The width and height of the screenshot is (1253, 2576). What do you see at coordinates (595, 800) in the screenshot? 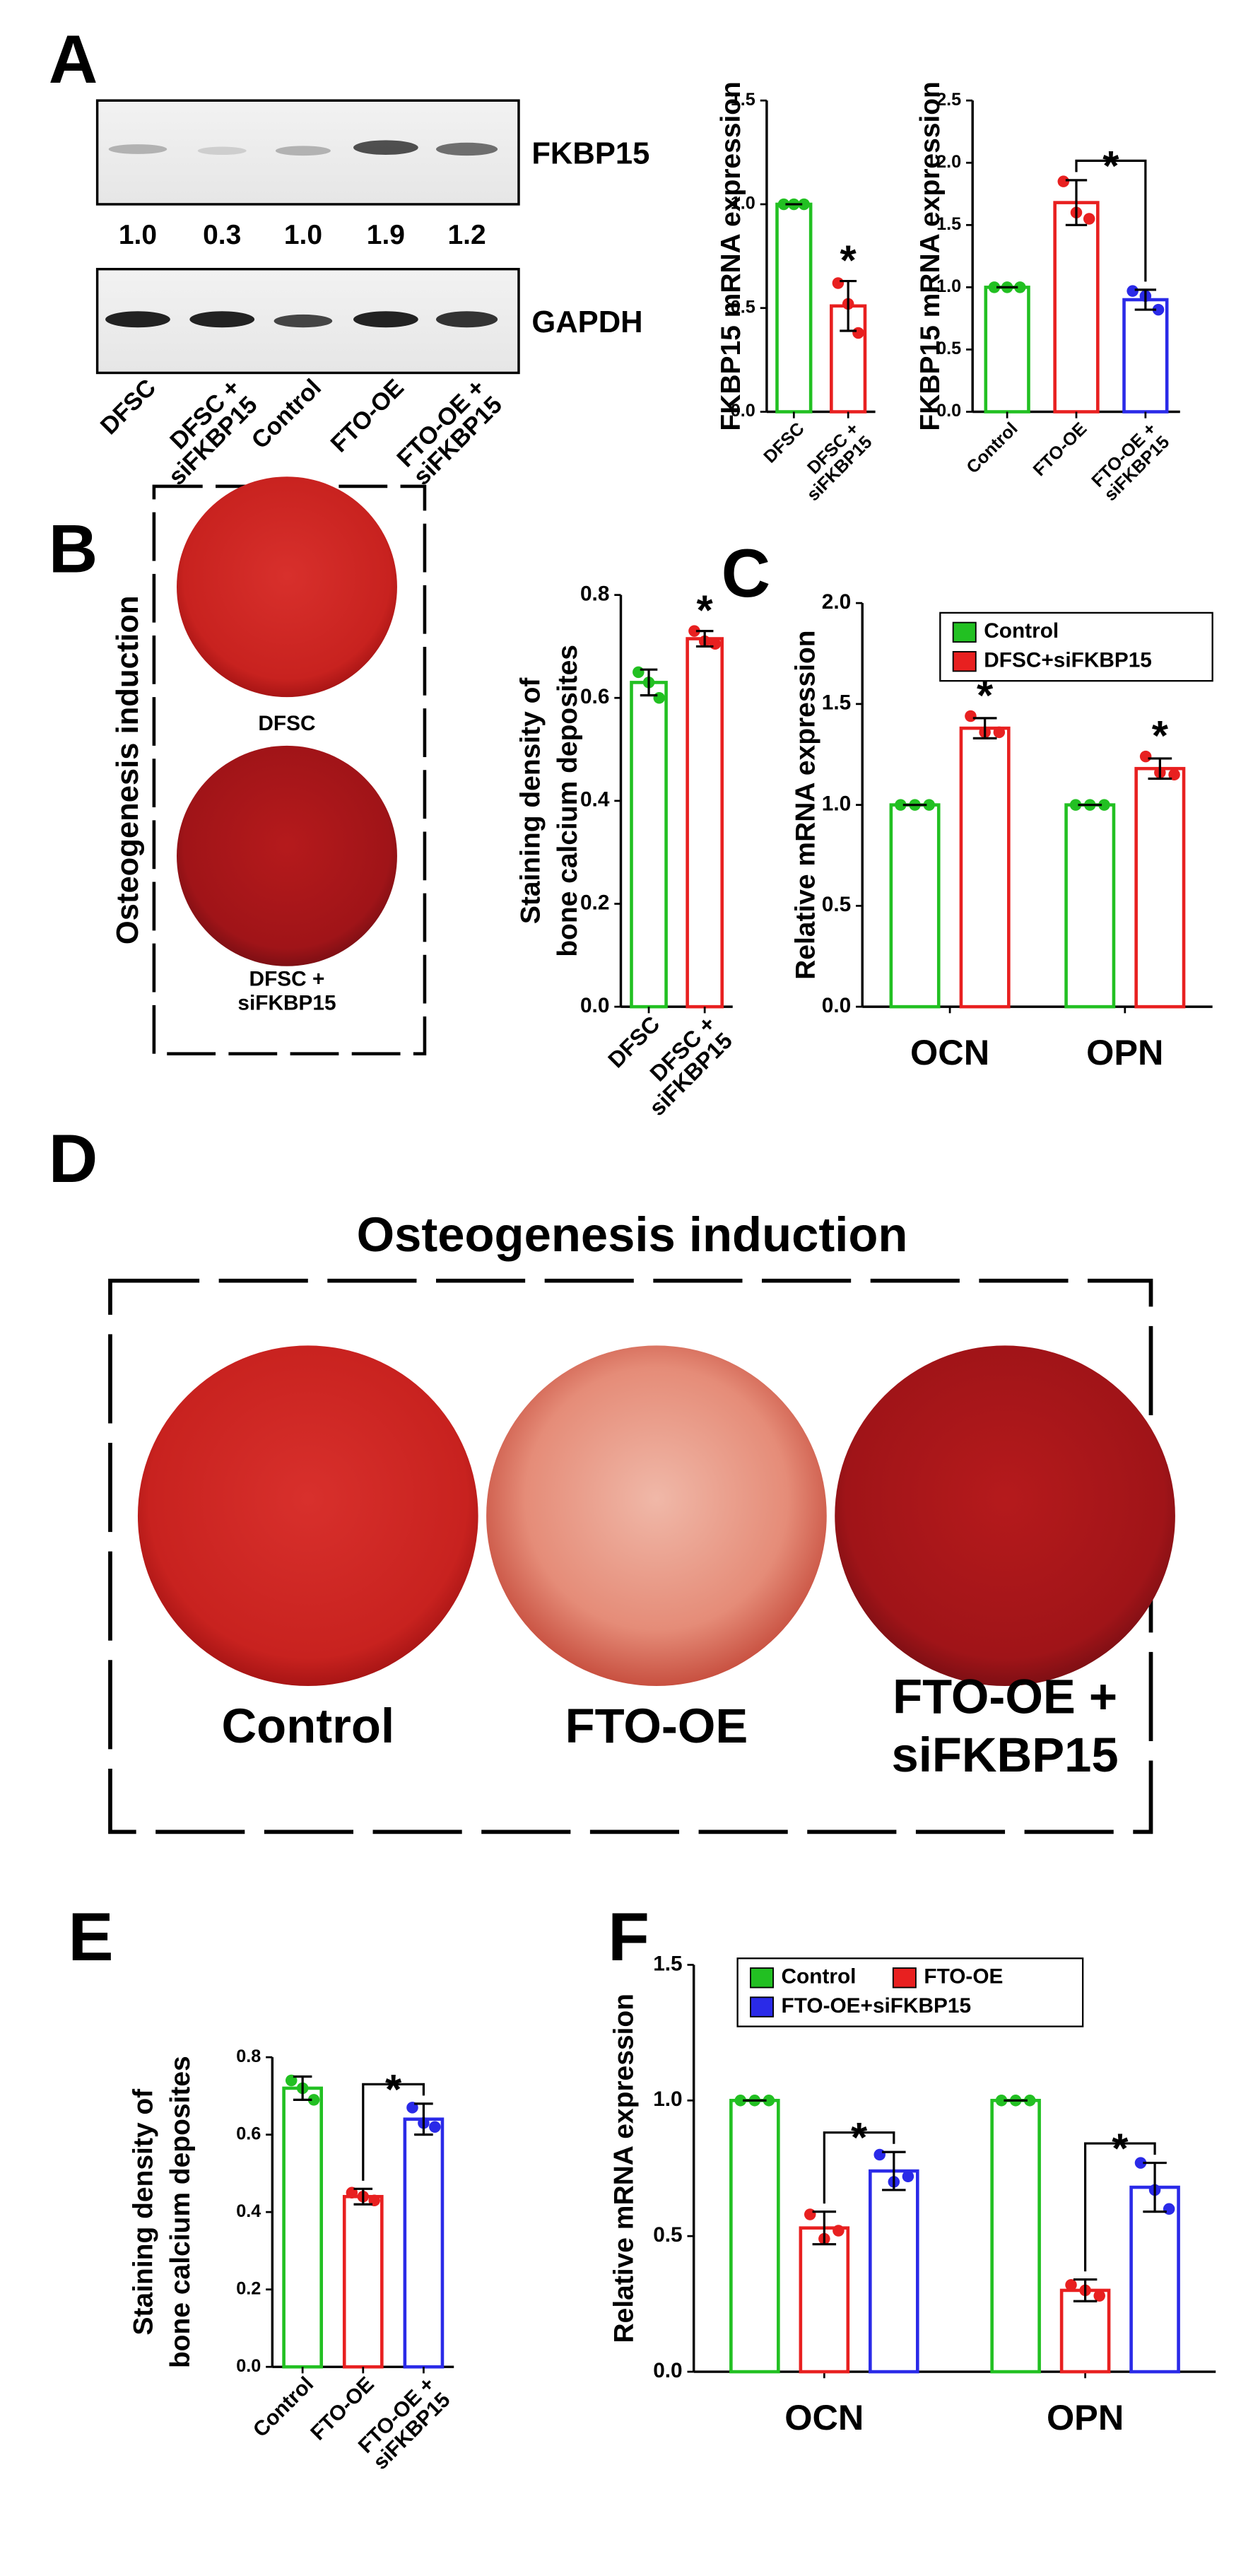
I see `y-tick-label: 0.4` at bounding box center [595, 800].